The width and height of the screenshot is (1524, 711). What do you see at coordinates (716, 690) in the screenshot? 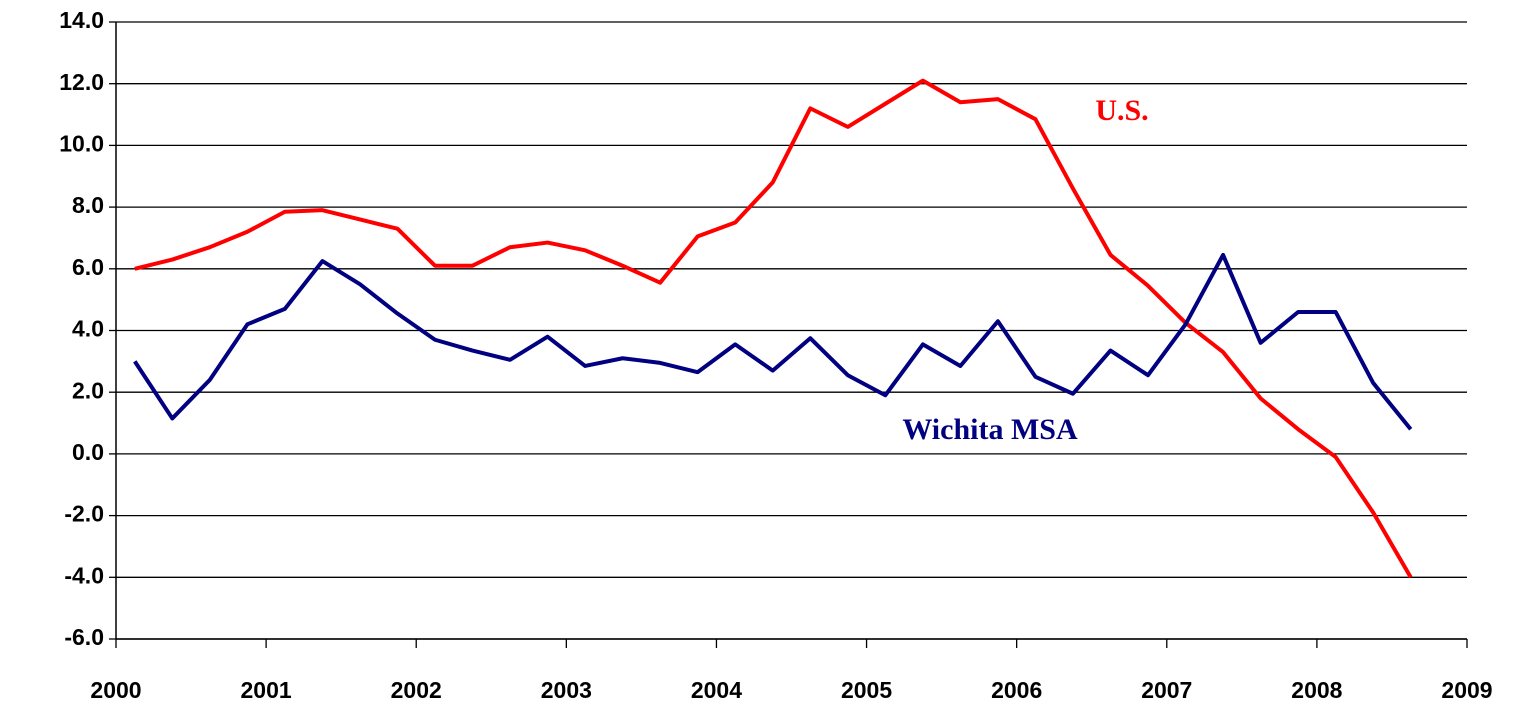
I see `x-tick-label: 2004` at bounding box center [716, 690].